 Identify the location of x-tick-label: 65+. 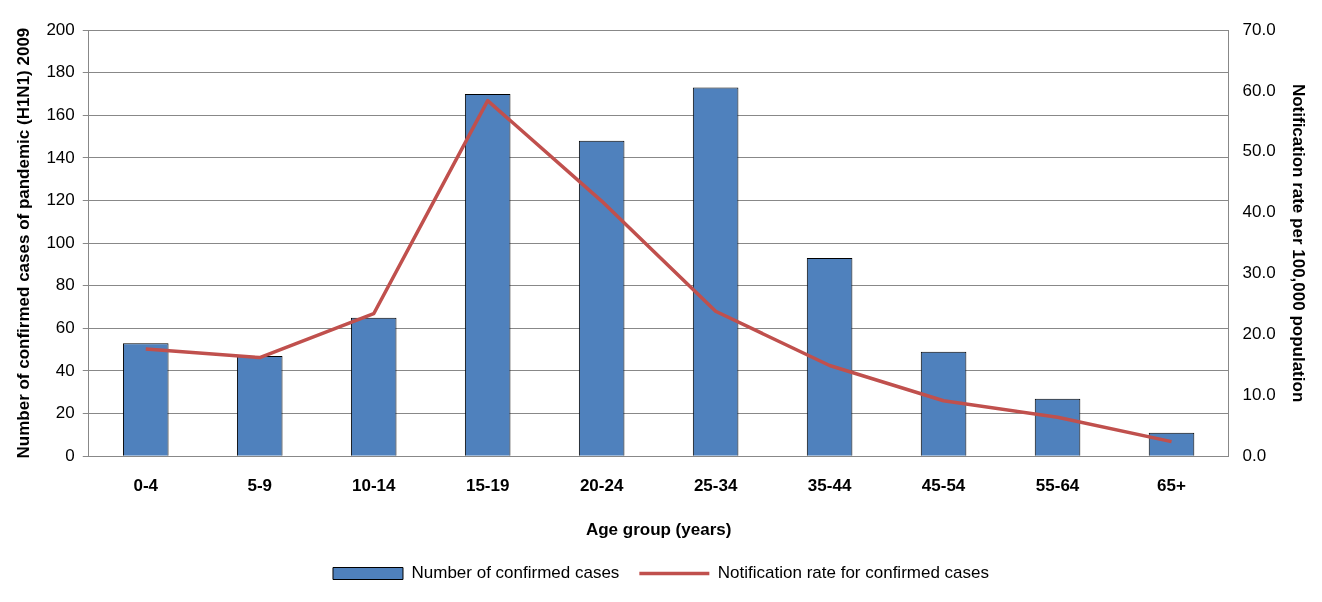
(1172, 486).